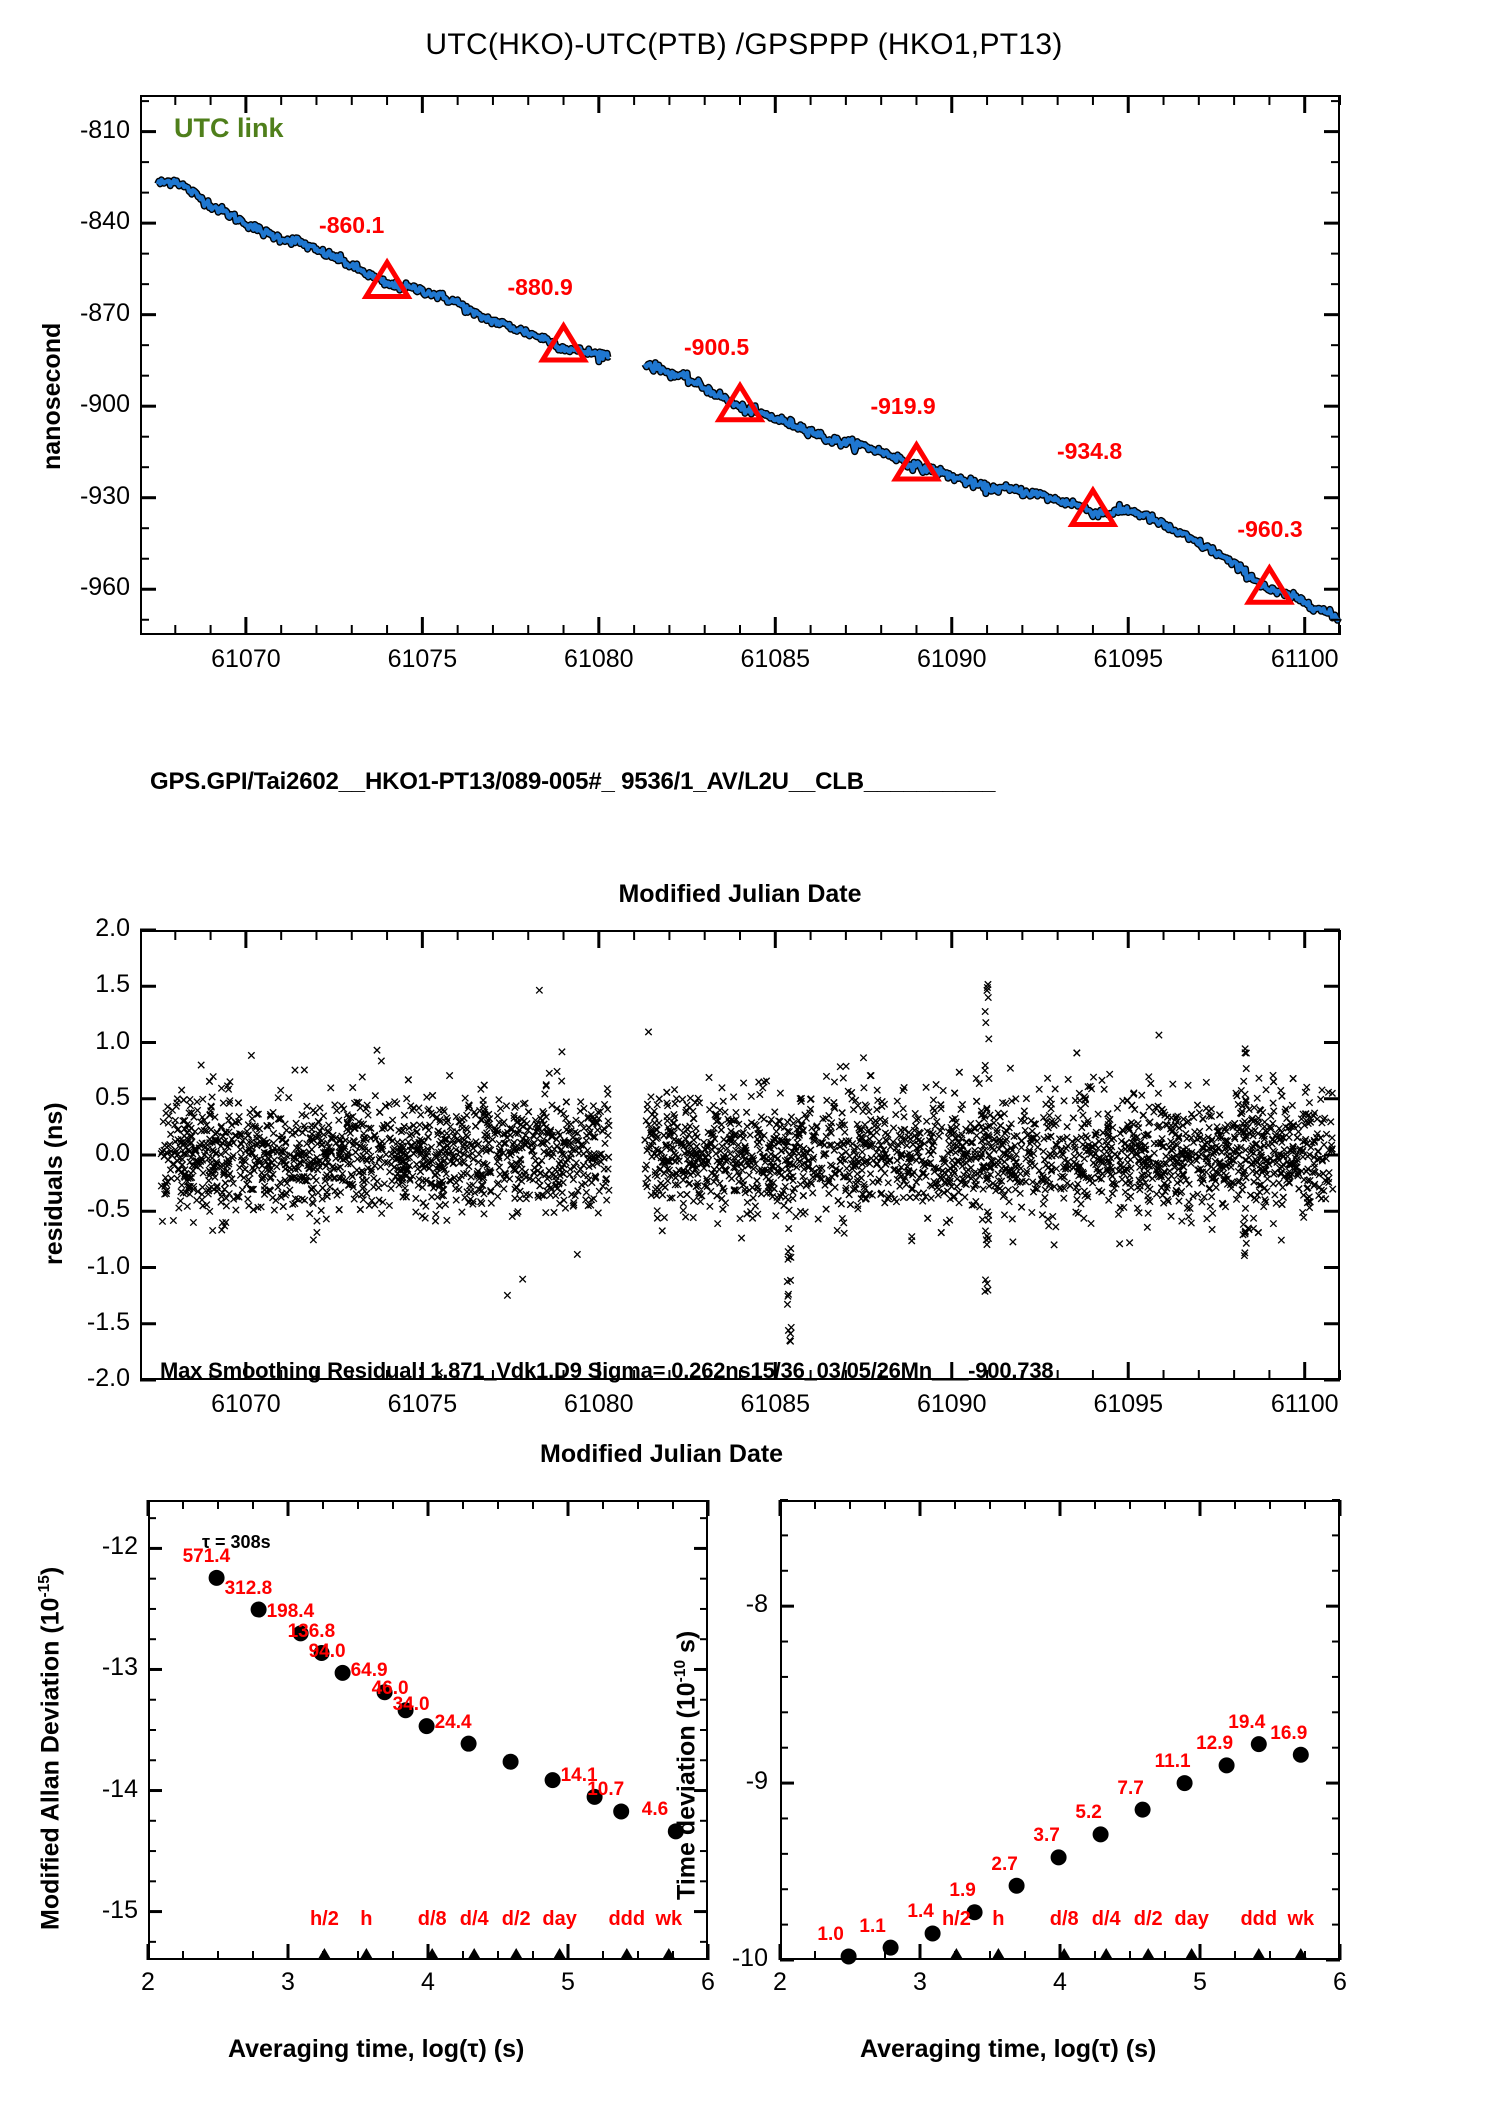  I want to click on data-label-adev-4.6: 4.6, so click(655, 1810).